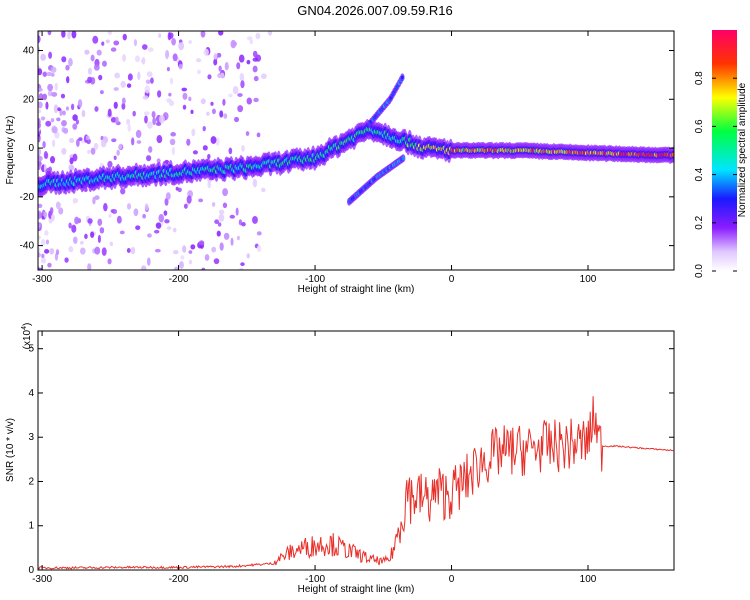 This screenshot has height=600, width=750. Describe the element at coordinates (403, 158) in the screenshot. I see `branch-core` at that location.